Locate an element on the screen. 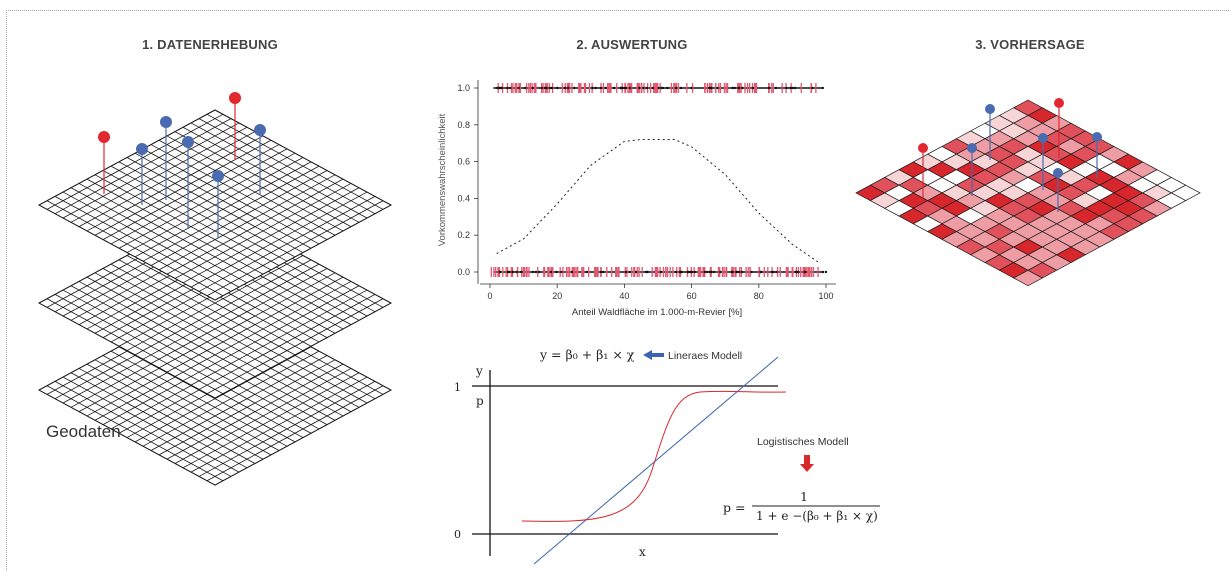 The image size is (1229, 571). geodata-layer-top is located at coordinates (215, 205).